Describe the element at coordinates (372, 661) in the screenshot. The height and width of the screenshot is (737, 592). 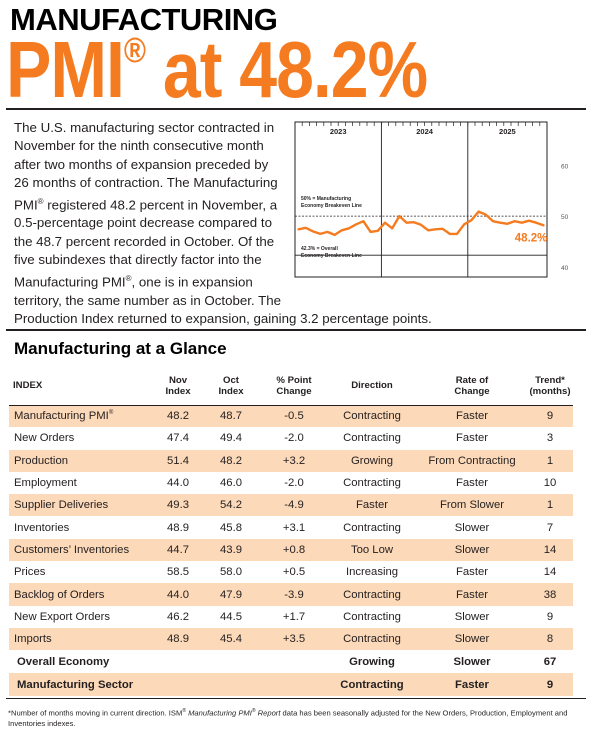
I see `summary-cell-dir: Growing` at that location.